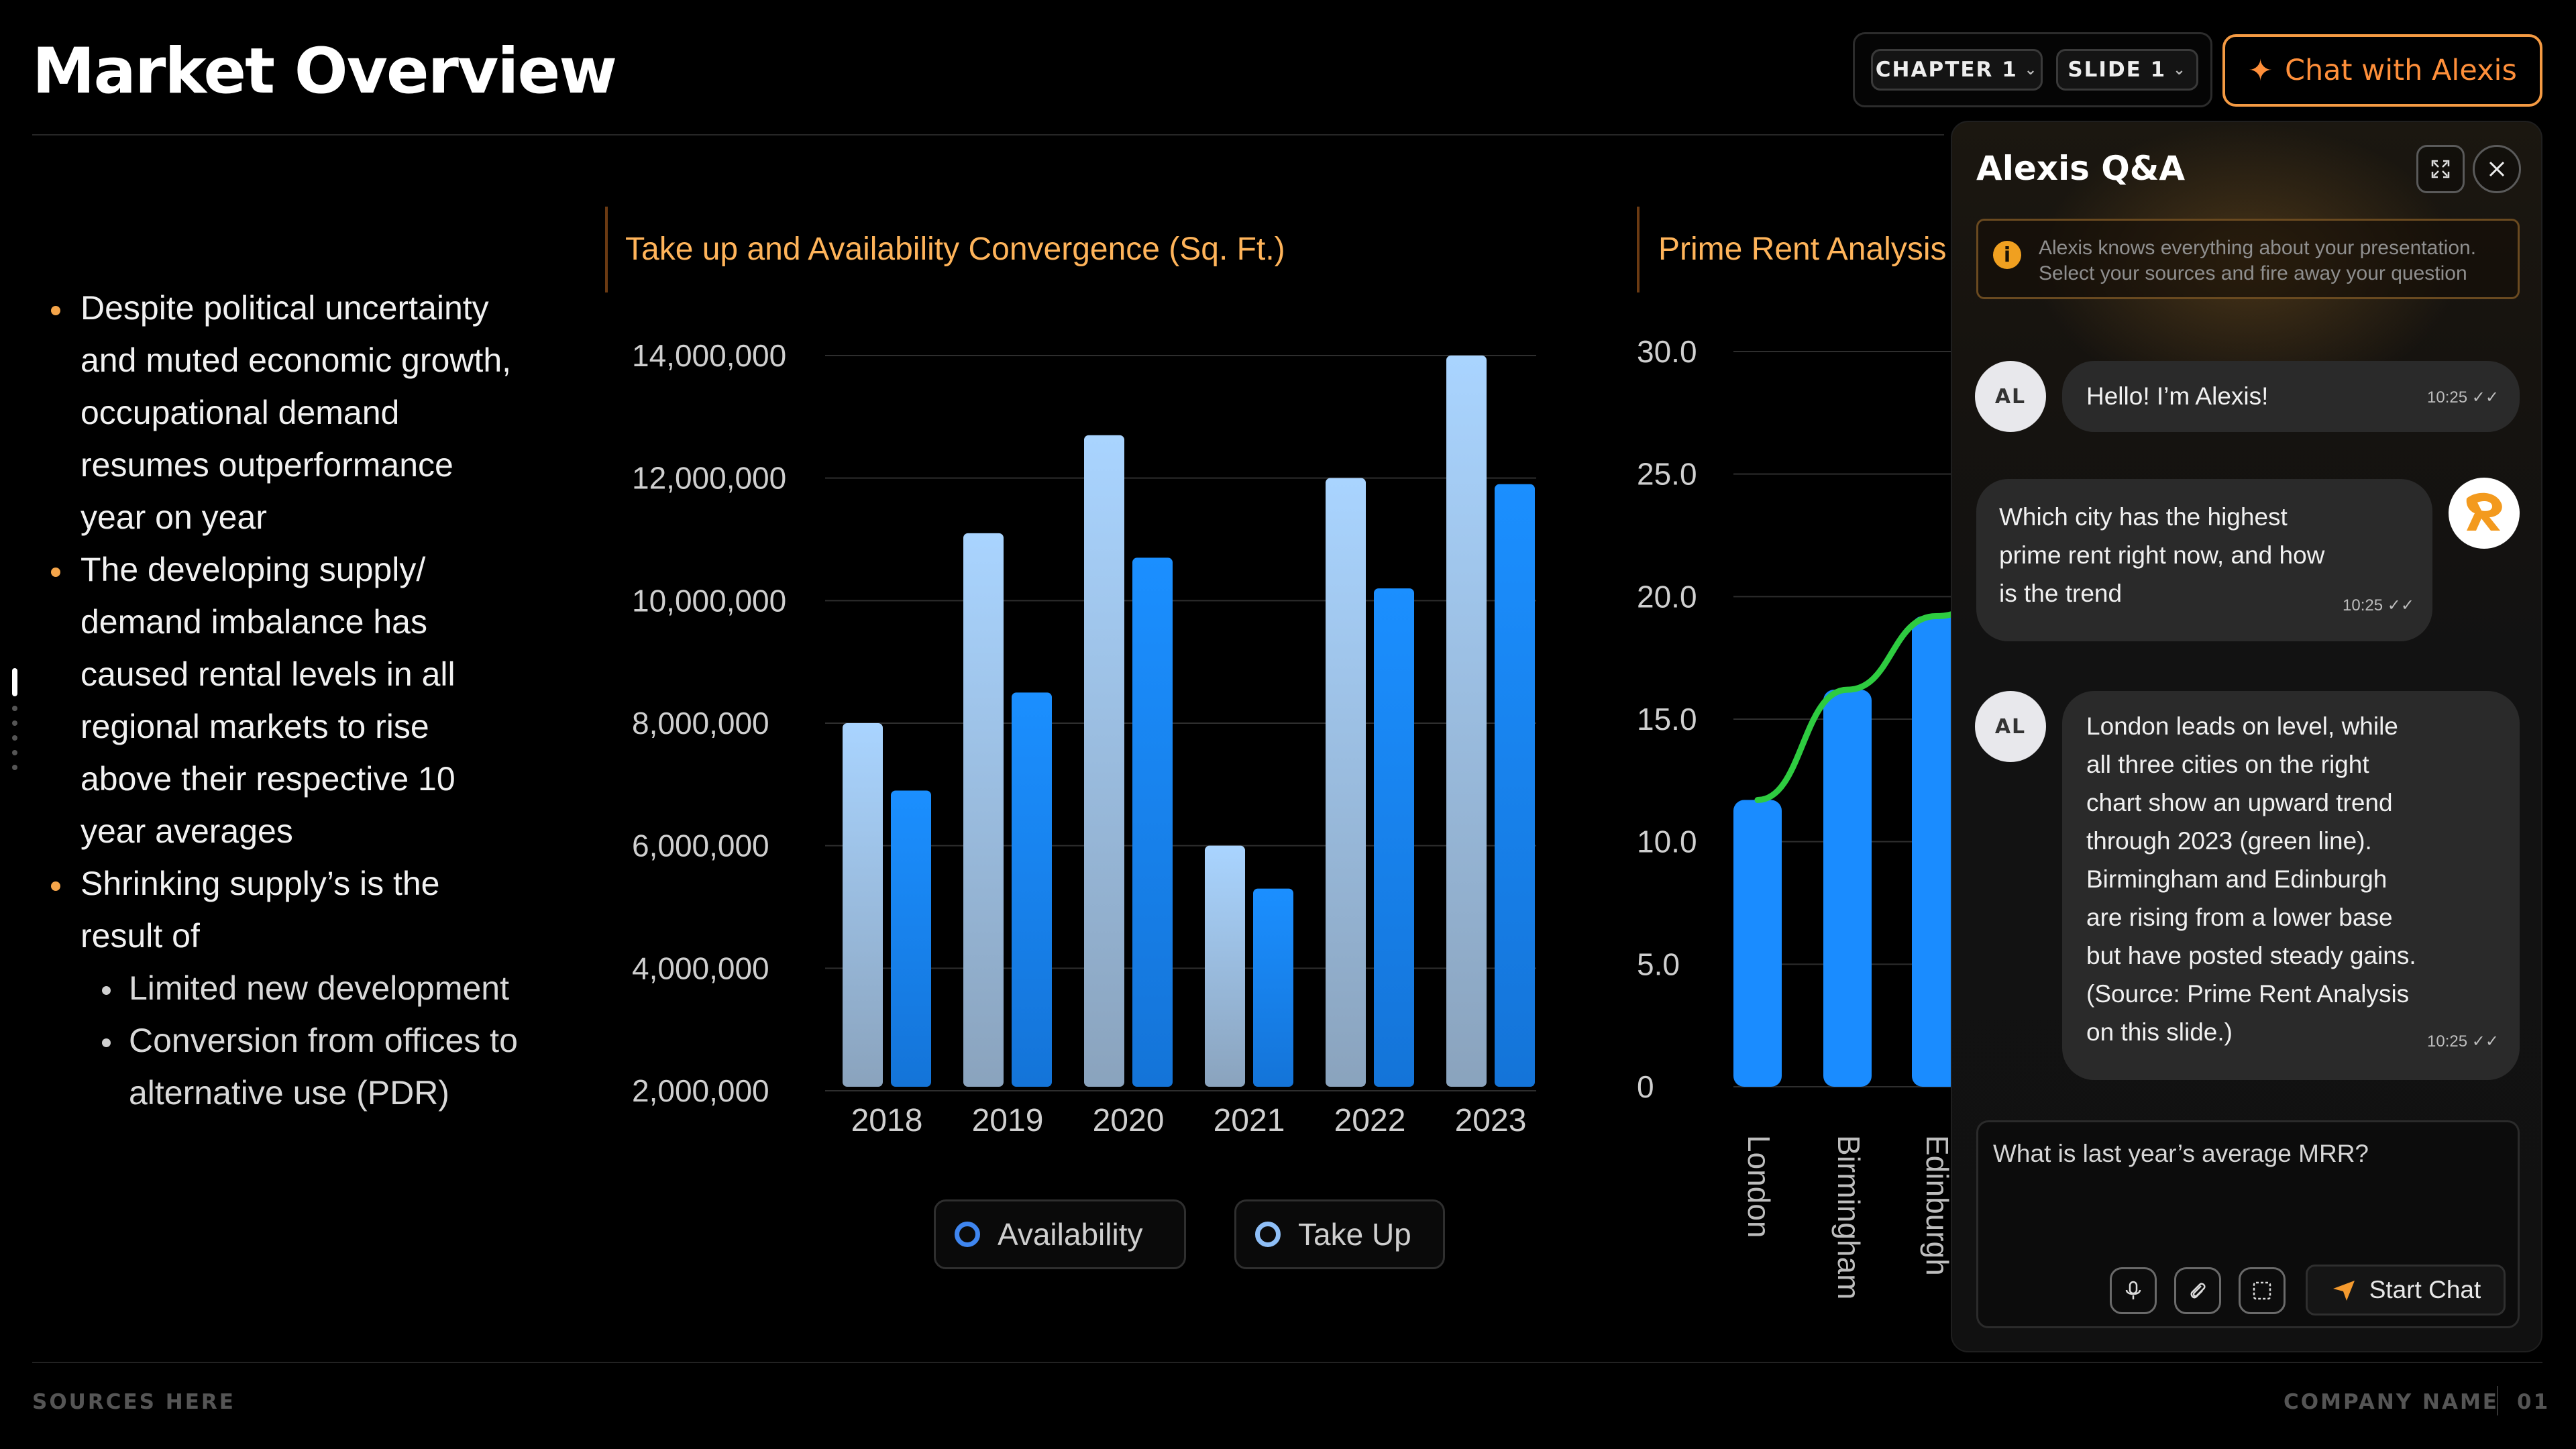  Describe the element at coordinates (1667, 596) in the screenshot. I see `y-tick-label: 20.0` at that location.